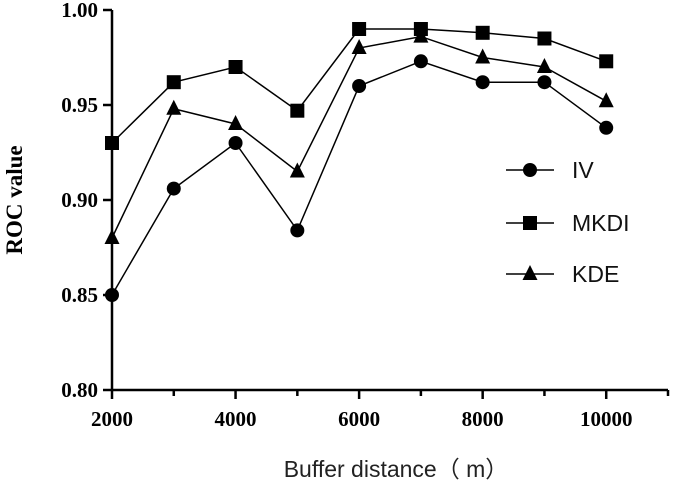  I want to click on y-tick-label: 0.90, so click(79, 200).